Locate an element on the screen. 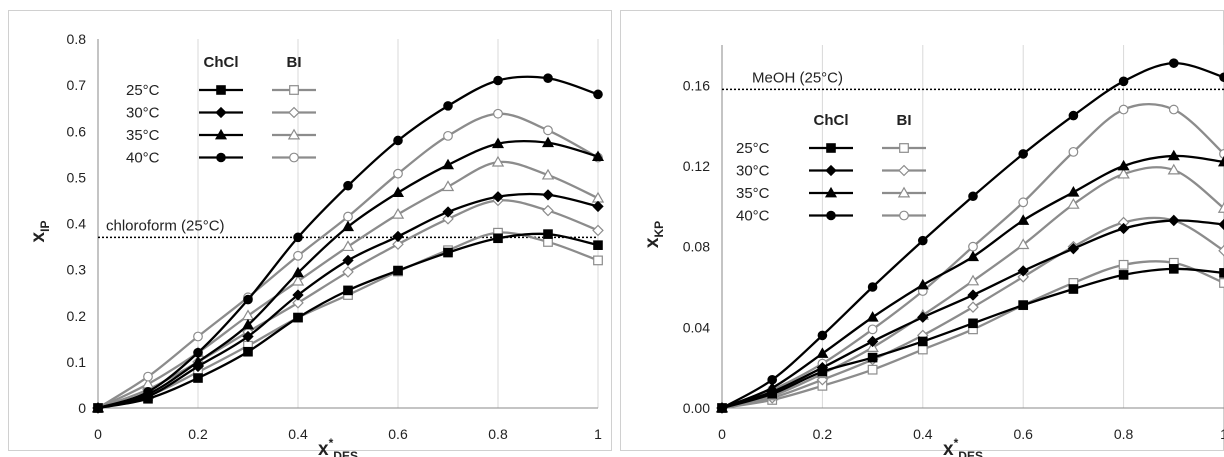 This screenshot has width=1224, height=457. chart-0-ytick-label: 0.6 is located at coordinates (77, 131).